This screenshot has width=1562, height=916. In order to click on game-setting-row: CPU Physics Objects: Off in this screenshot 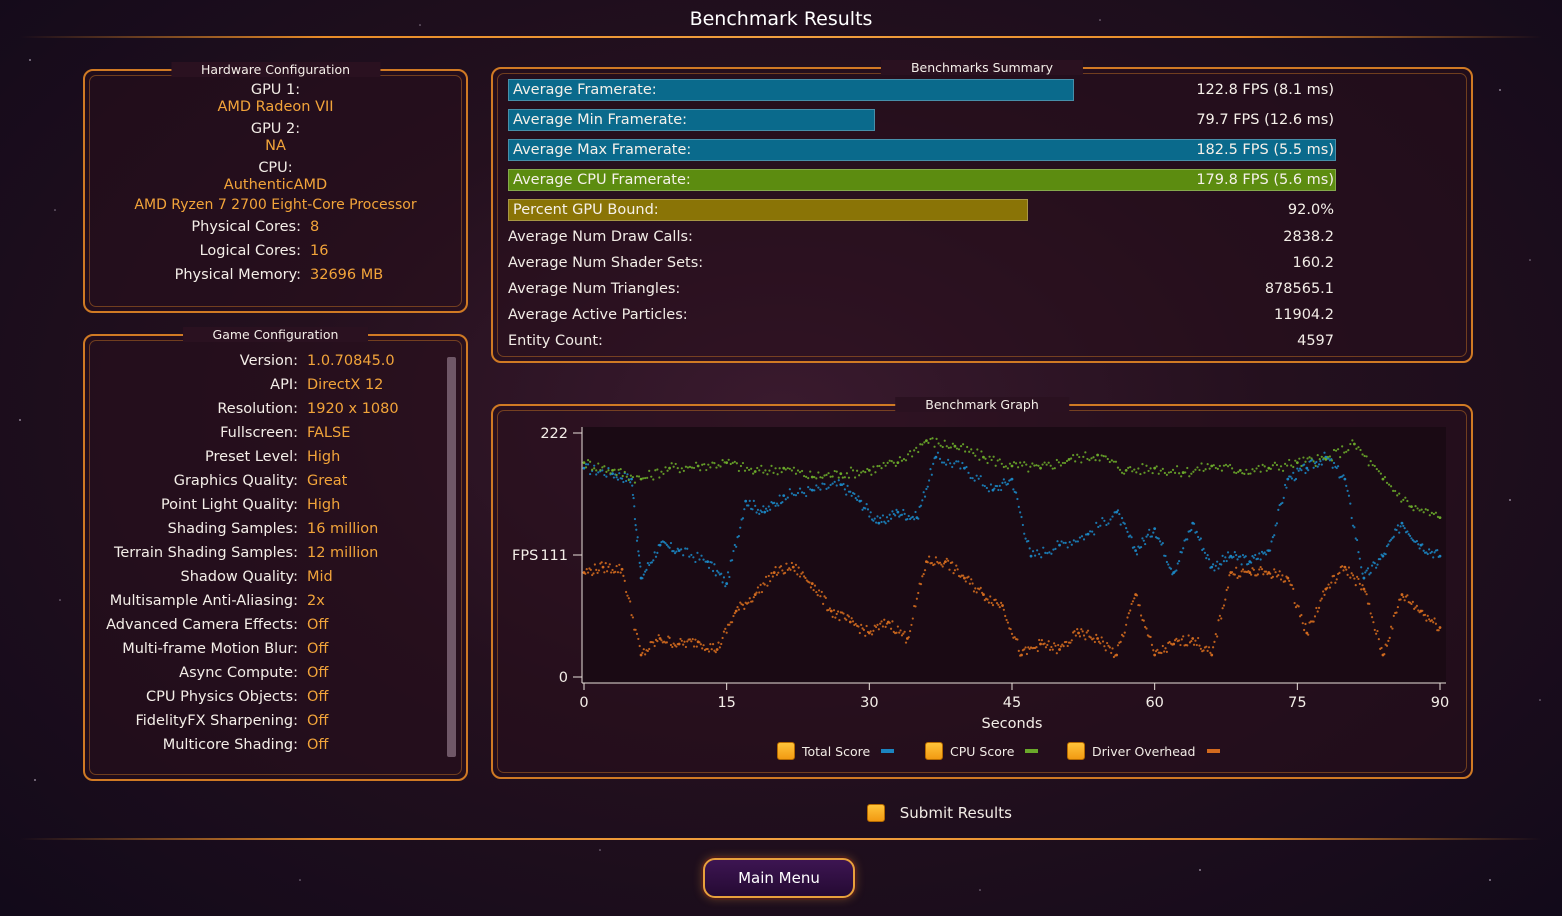, I will do `click(263, 699)`.